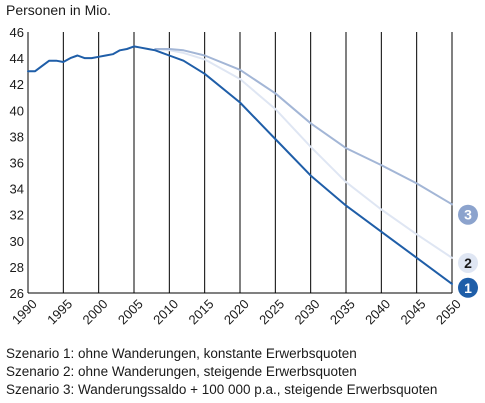 The image size is (485, 403). I want to click on y-tick-label-30: 30, so click(17, 241).